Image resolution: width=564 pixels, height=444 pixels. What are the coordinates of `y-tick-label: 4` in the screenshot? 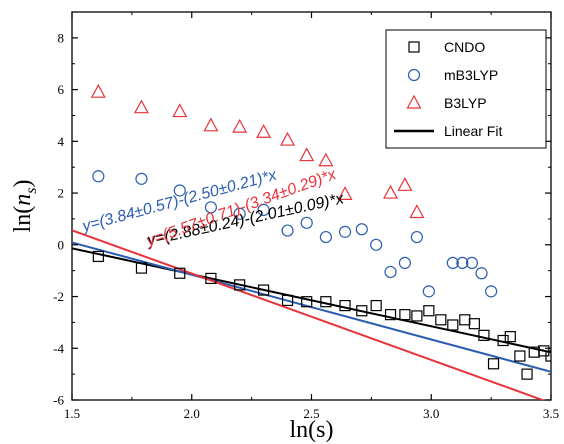 It's located at (61, 141).